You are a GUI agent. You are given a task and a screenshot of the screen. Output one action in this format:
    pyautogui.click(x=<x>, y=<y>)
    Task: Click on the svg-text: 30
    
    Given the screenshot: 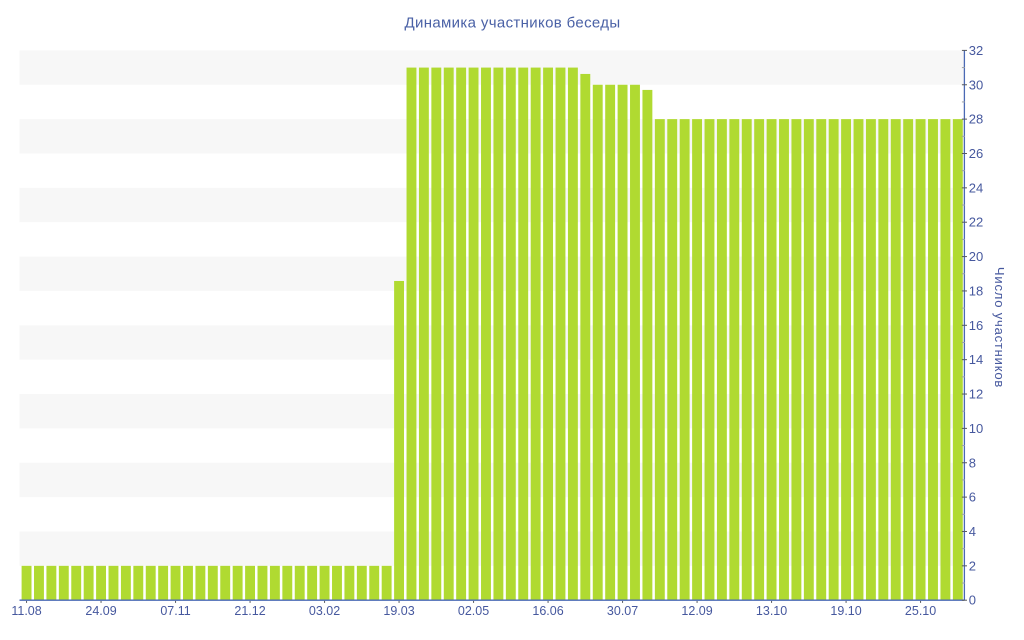 What is the action you would take?
    pyautogui.click(x=976, y=84)
    